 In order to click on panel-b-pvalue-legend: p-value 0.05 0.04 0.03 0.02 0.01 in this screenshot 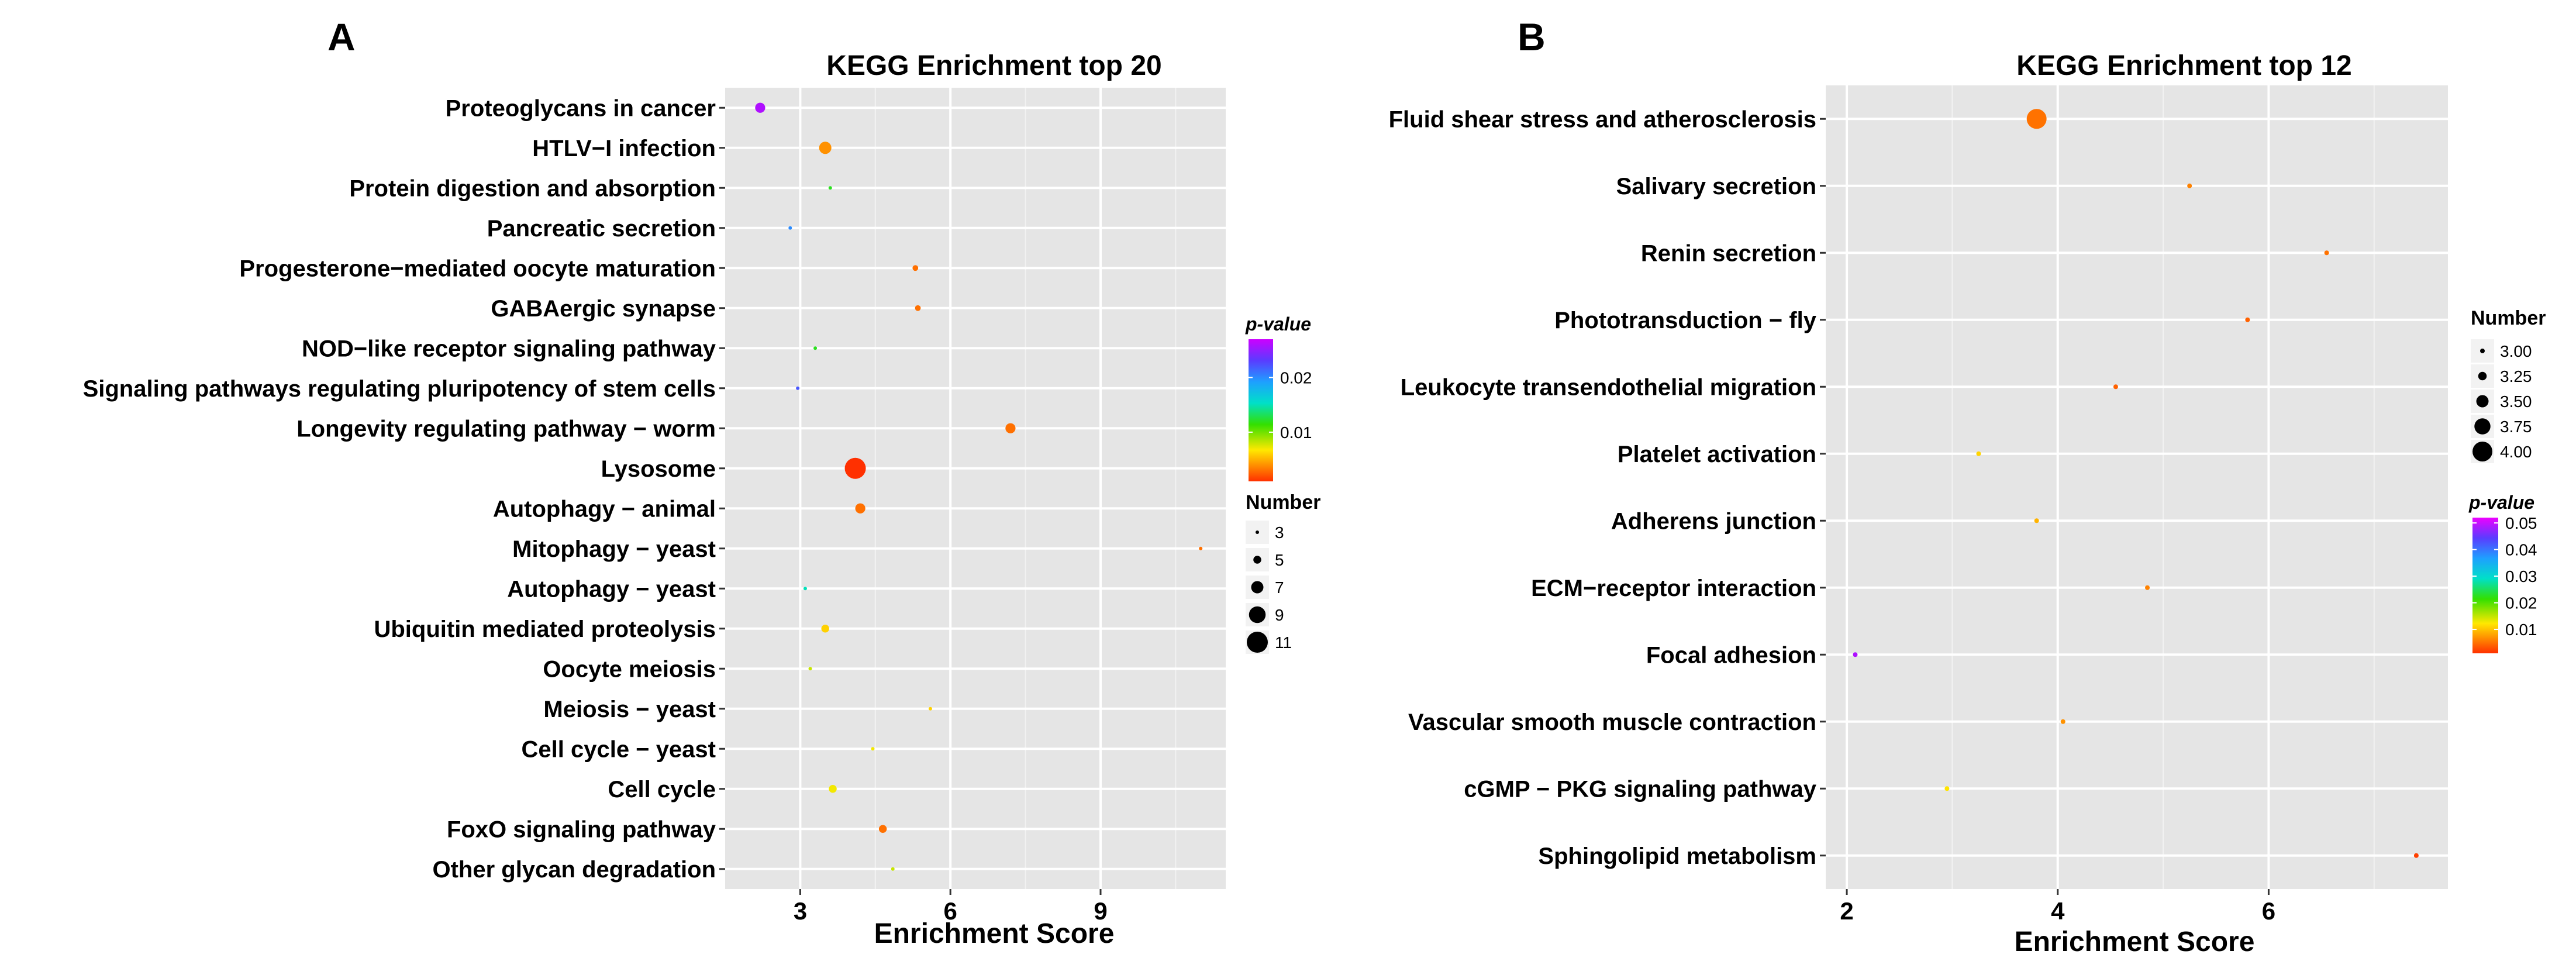, I will do `click(2502, 572)`.